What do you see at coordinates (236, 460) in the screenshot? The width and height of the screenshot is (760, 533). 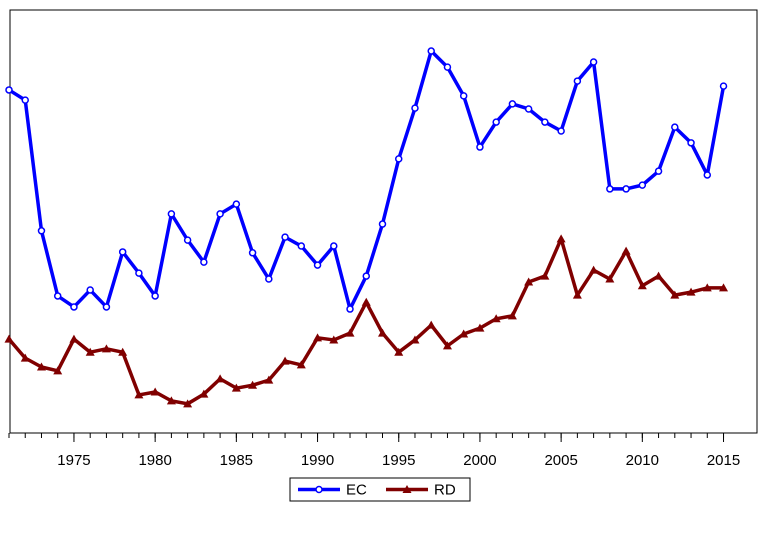 I see `x-tick-label: 1985` at bounding box center [236, 460].